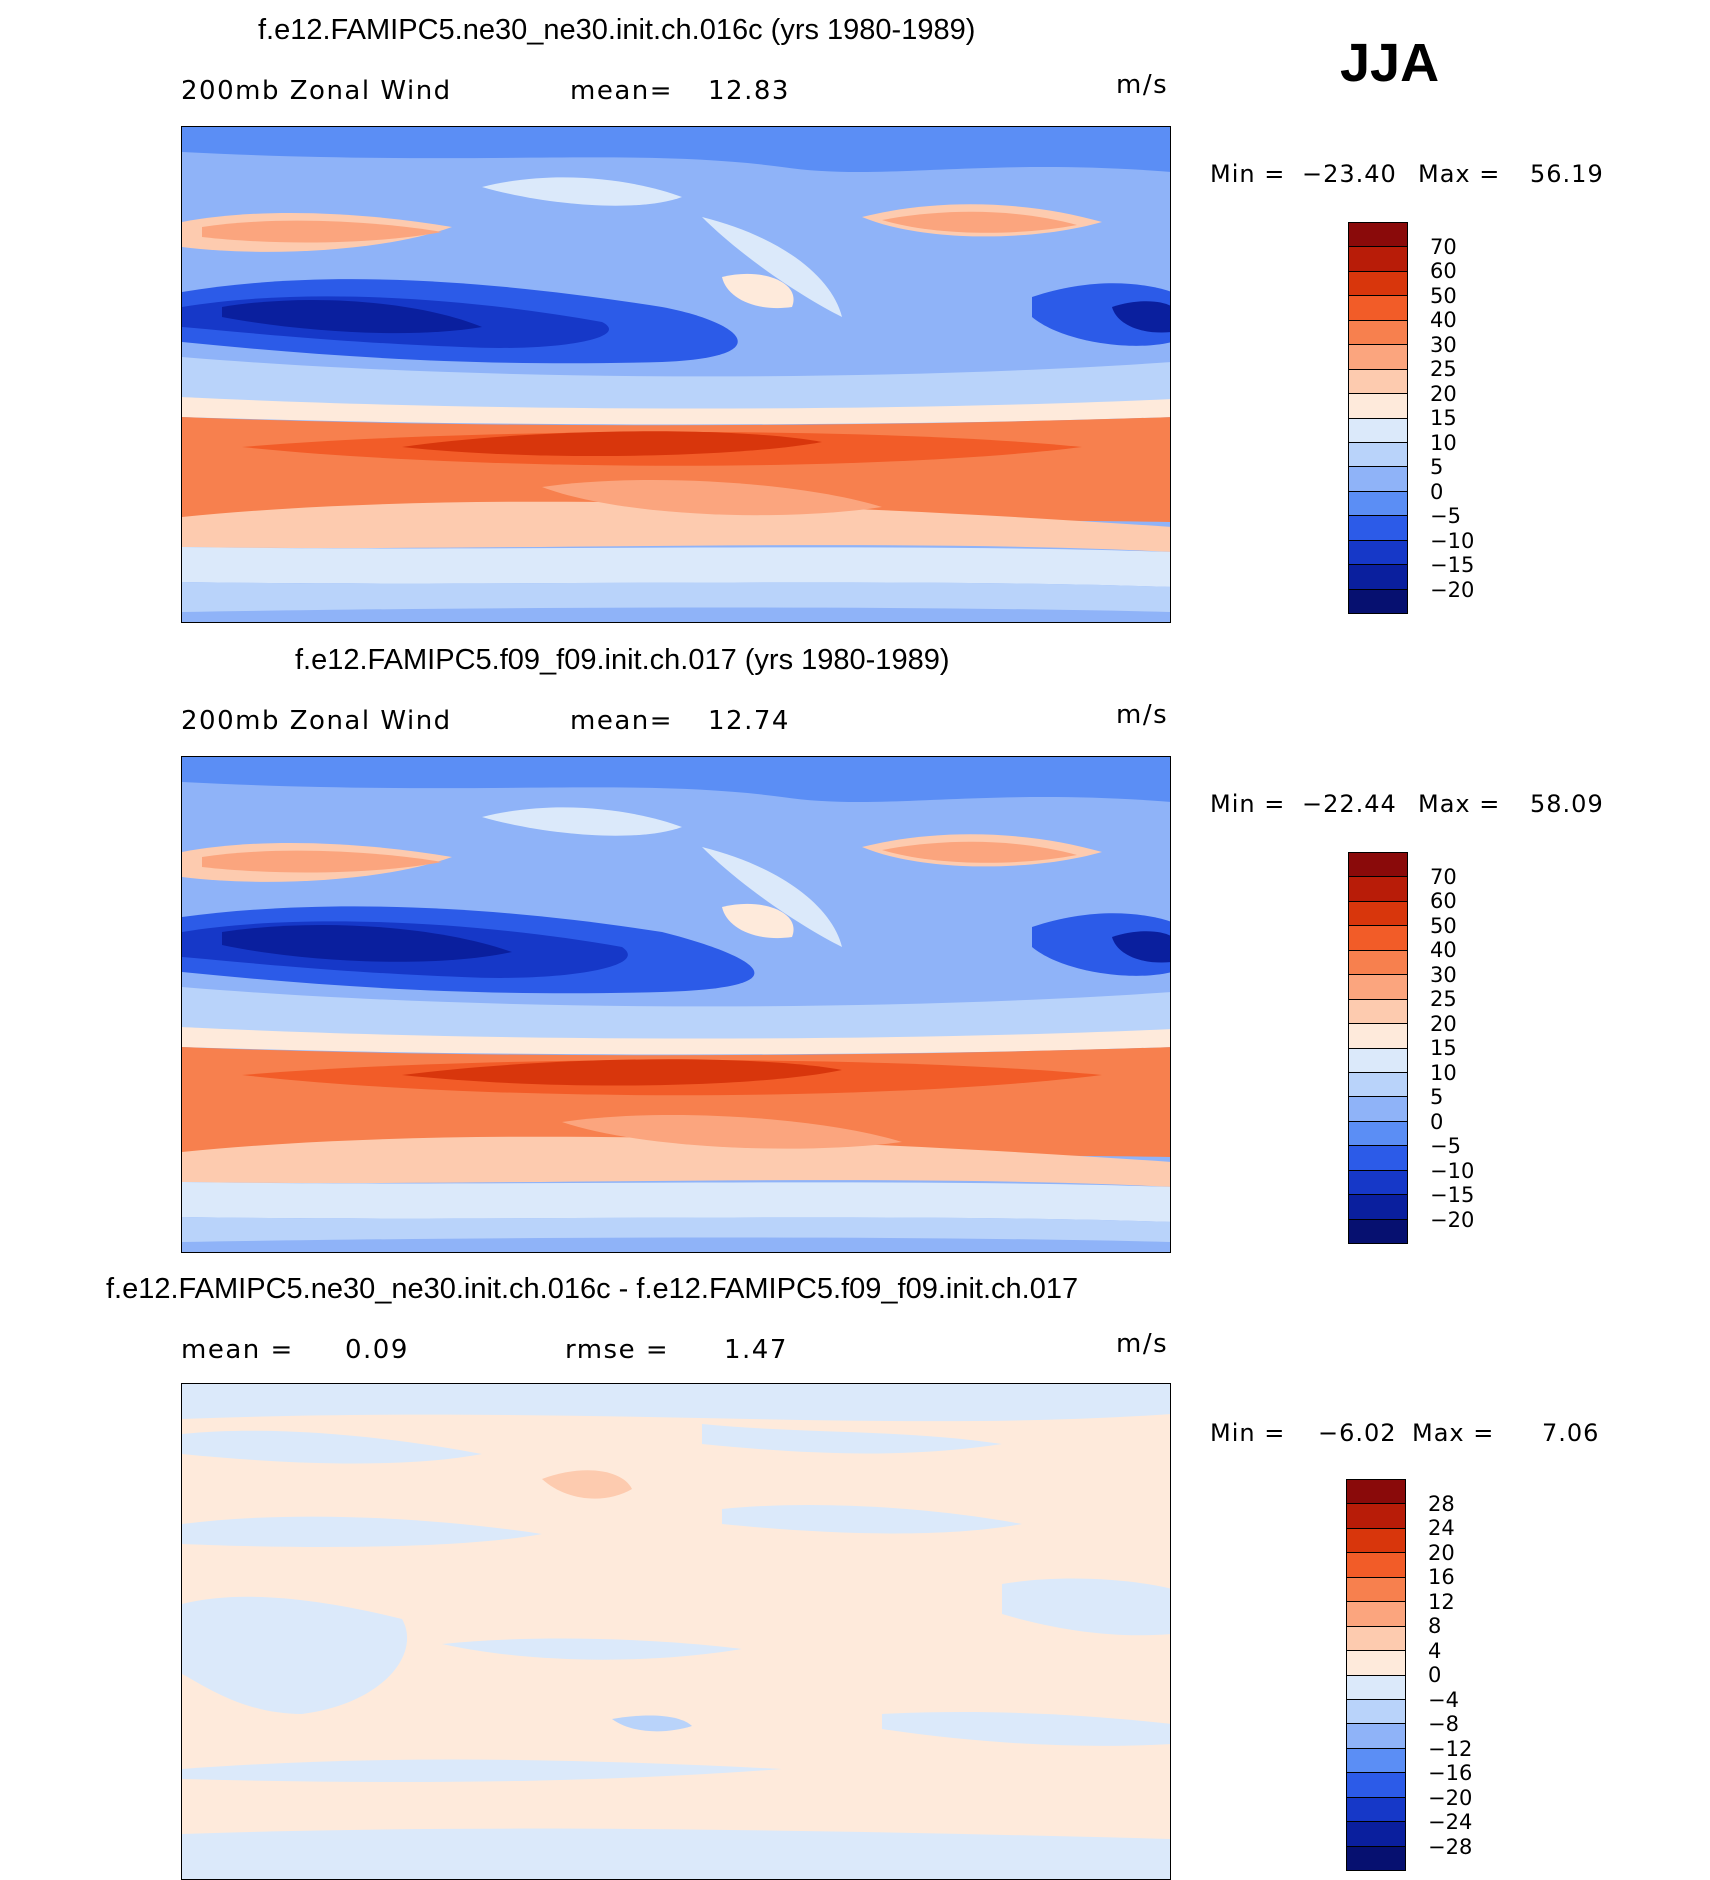 This screenshot has width=1710, height=1880. What do you see at coordinates (1470, 1048) in the screenshot?
I see `panel-2-colorbar-labels: 70 60 50 40 30 25 20 15 10 5 0 −5 −10 −15 −20` at bounding box center [1470, 1048].